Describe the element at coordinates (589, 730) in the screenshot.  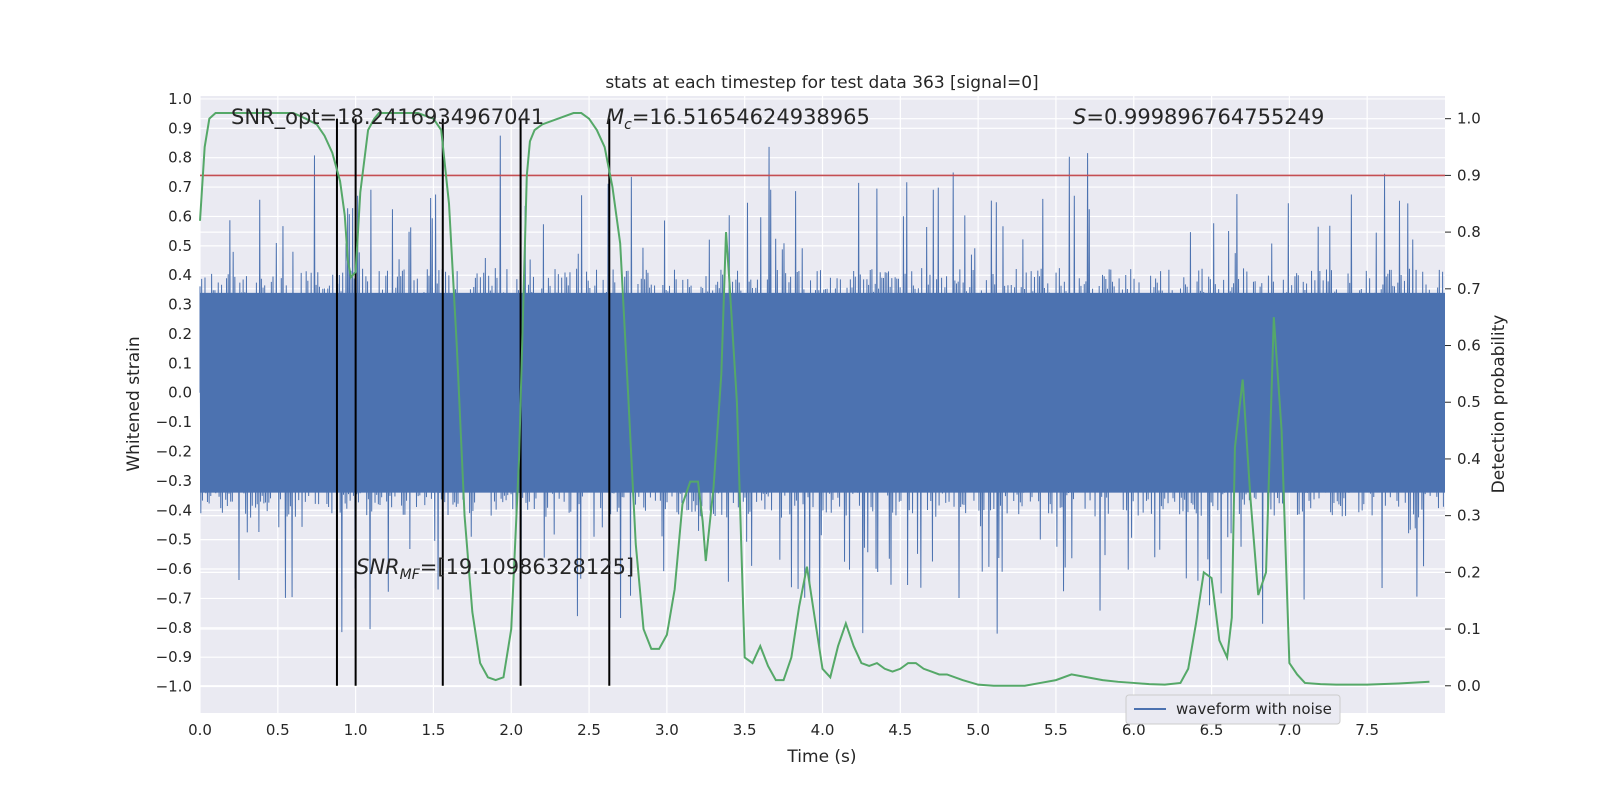
I see `x-tick-label: 2.5` at that location.